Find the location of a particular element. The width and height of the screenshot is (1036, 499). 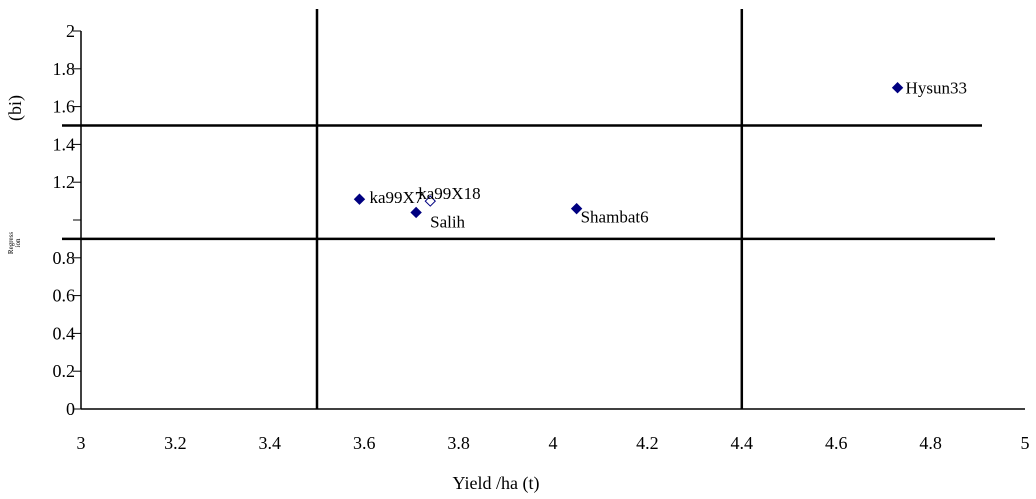

y-tick-label: 1.4 is located at coordinates (64, 144).